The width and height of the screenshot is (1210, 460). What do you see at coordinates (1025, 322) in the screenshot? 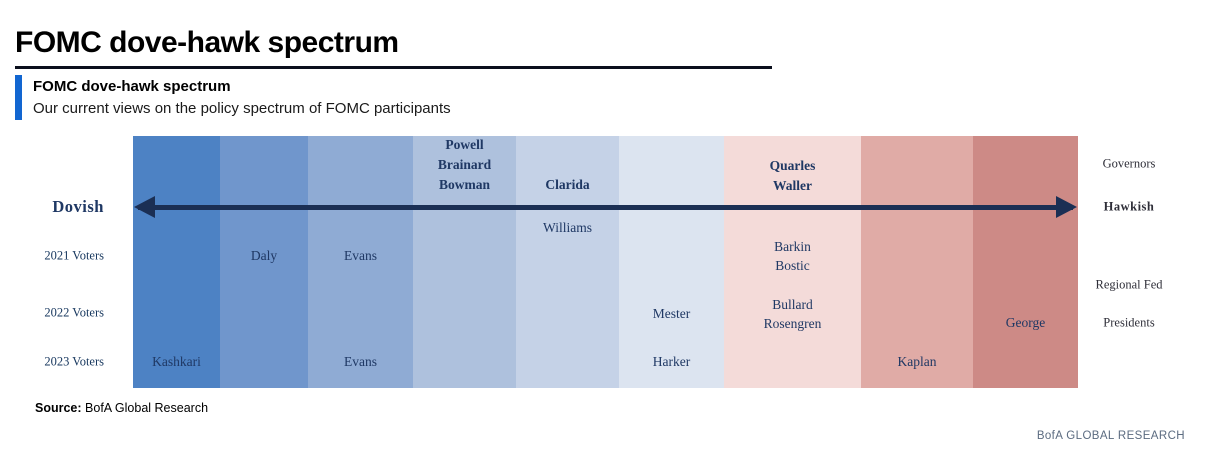
I see `participant-george: George` at bounding box center [1025, 322].